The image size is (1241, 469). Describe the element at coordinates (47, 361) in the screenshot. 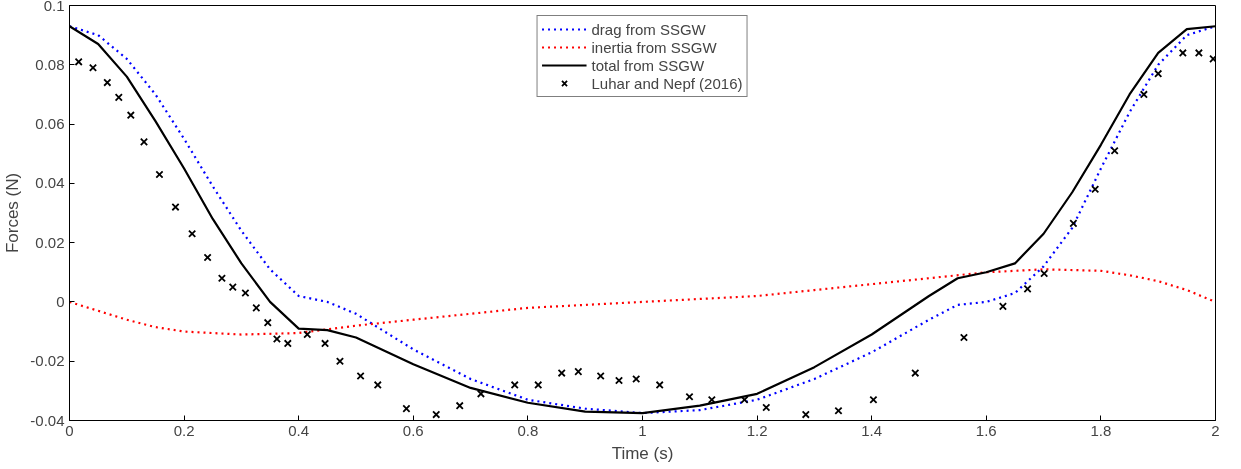

I see `y-tick-label: -0.02` at that location.